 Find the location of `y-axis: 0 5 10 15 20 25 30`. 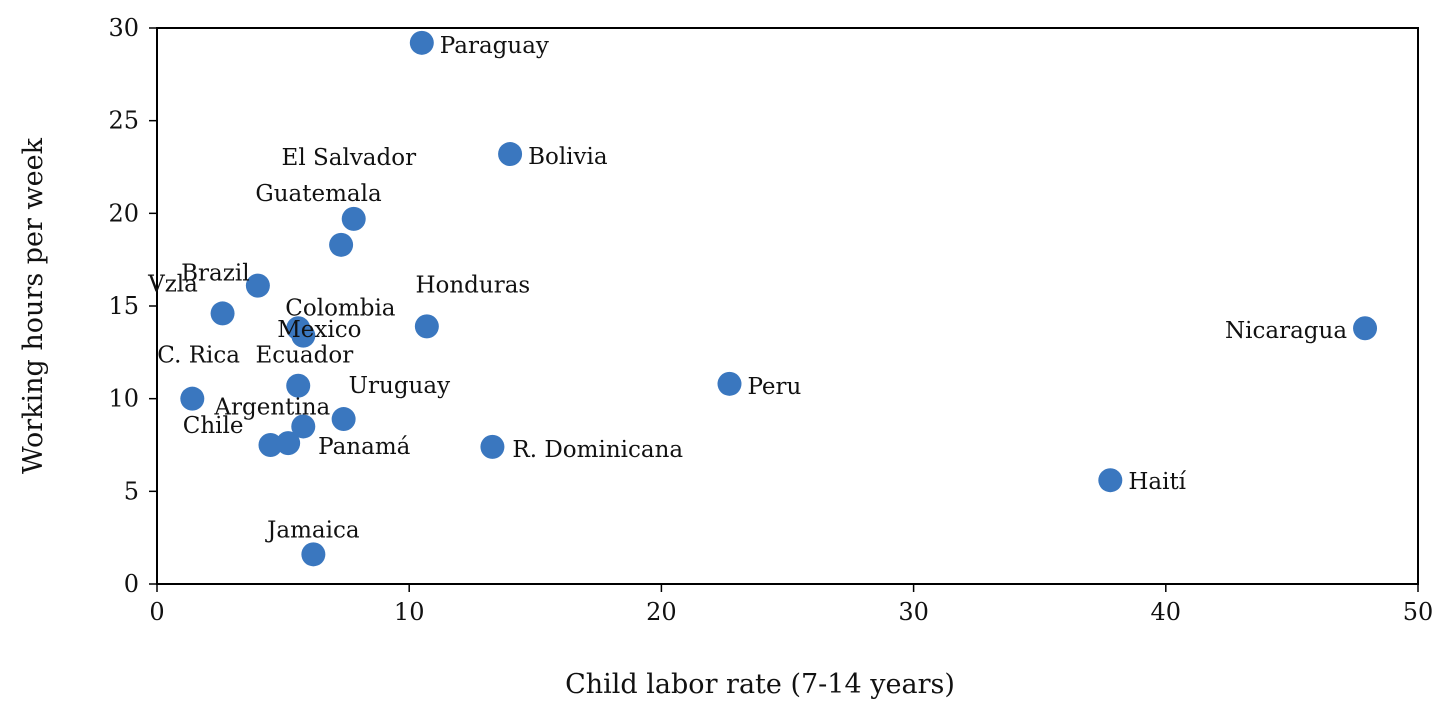

y-axis: 0 5 10 15 20 25 30 is located at coordinates (132, 306).